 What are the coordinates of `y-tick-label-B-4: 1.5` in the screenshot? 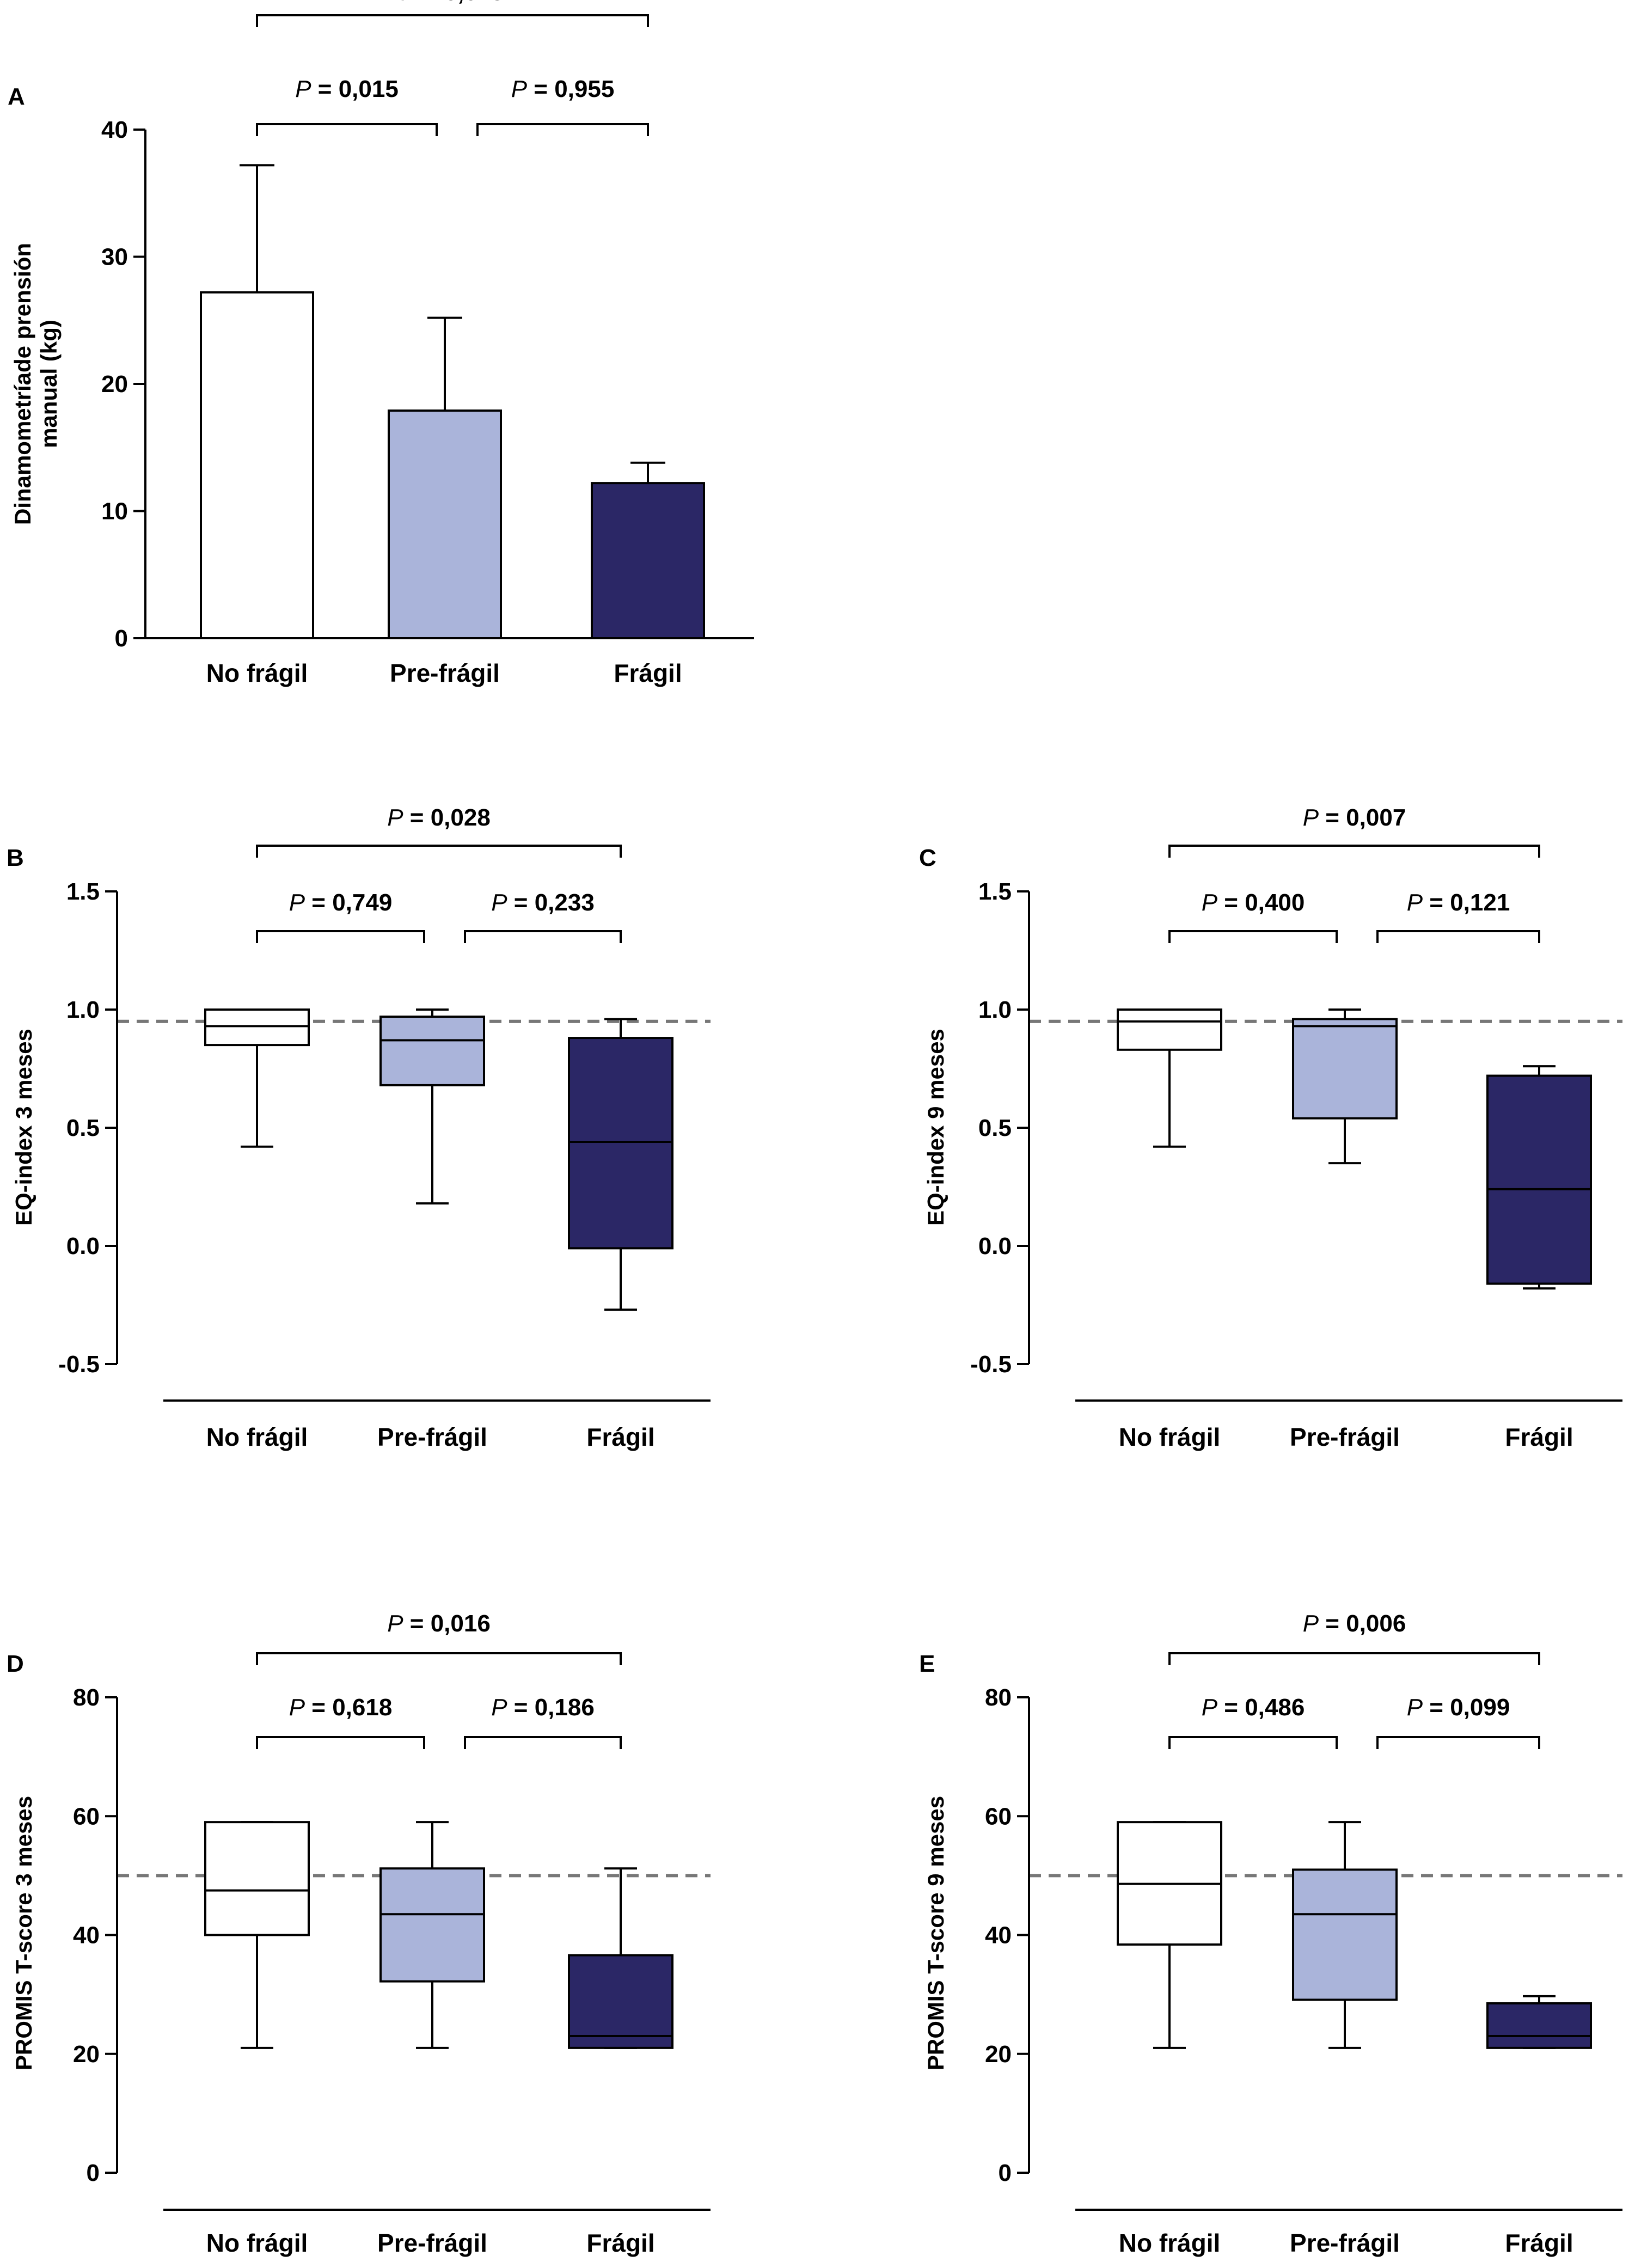 It's located at (83, 891).